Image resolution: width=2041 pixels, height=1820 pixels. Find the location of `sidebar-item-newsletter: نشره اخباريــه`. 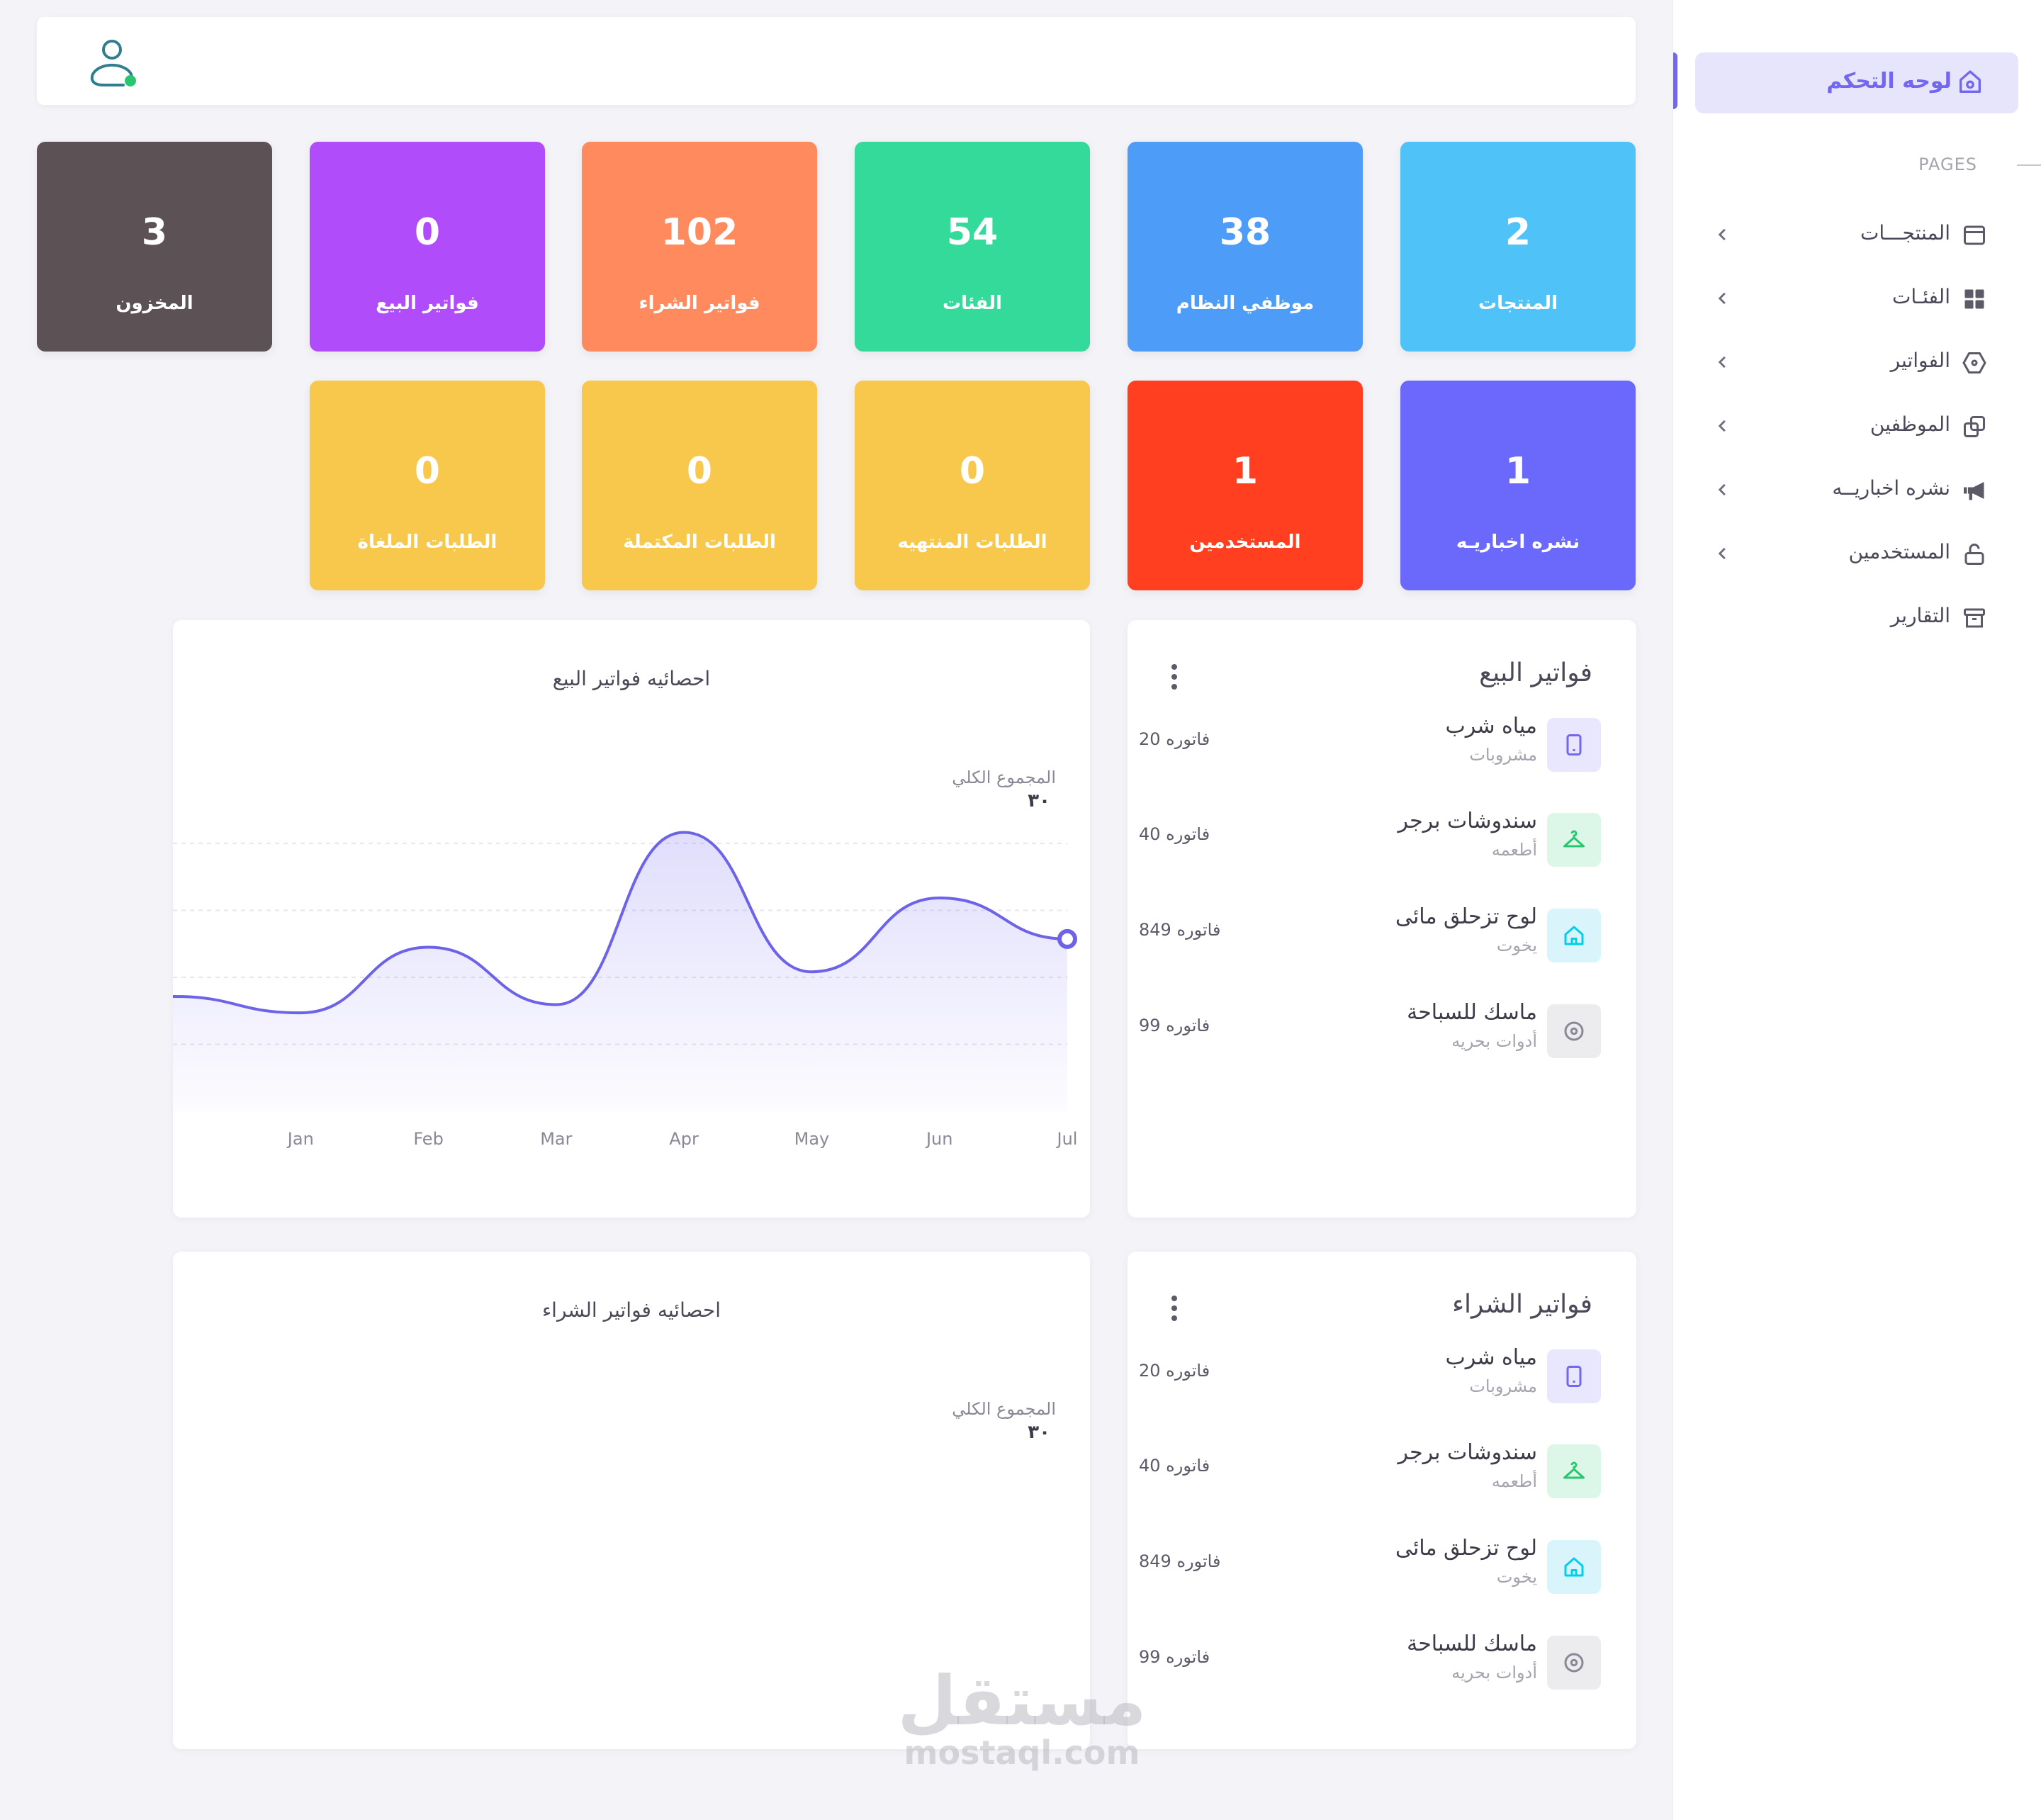

sidebar-item-newsletter: نشره اخباريــه is located at coordinates (1856, 491).